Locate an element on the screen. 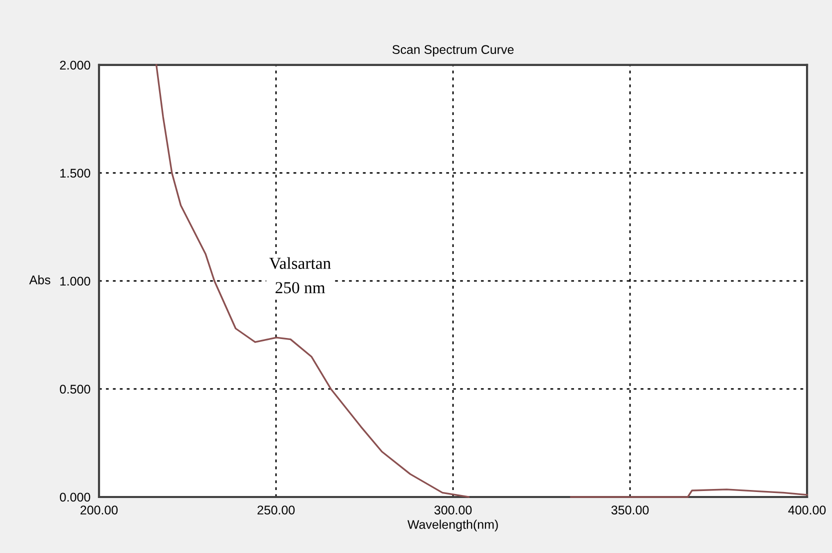  y-tick-label: 1.000 is located at coordinates (75, 281).